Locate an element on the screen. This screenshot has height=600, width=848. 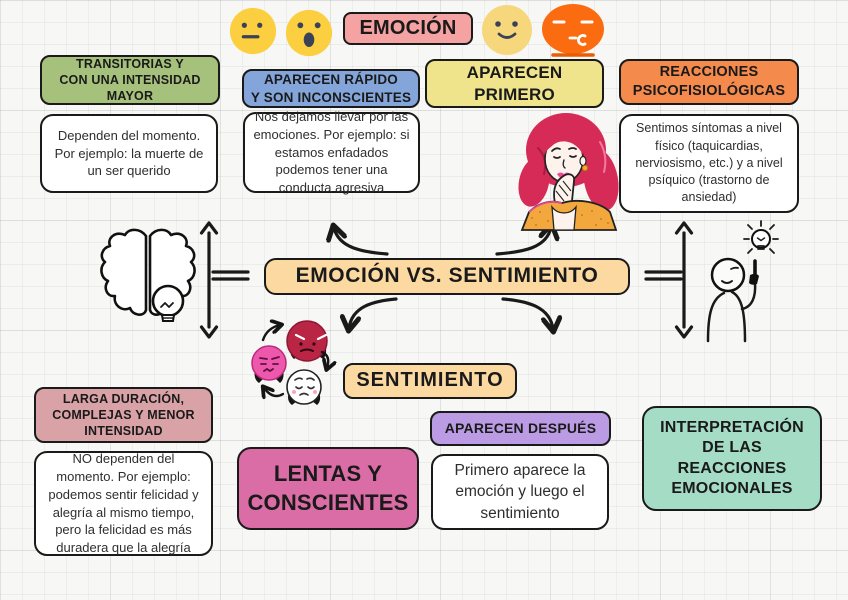
fast-label: APARECEN RÁPIDO Y SON INCONSCIENTES is located at coordinates (331, 88).